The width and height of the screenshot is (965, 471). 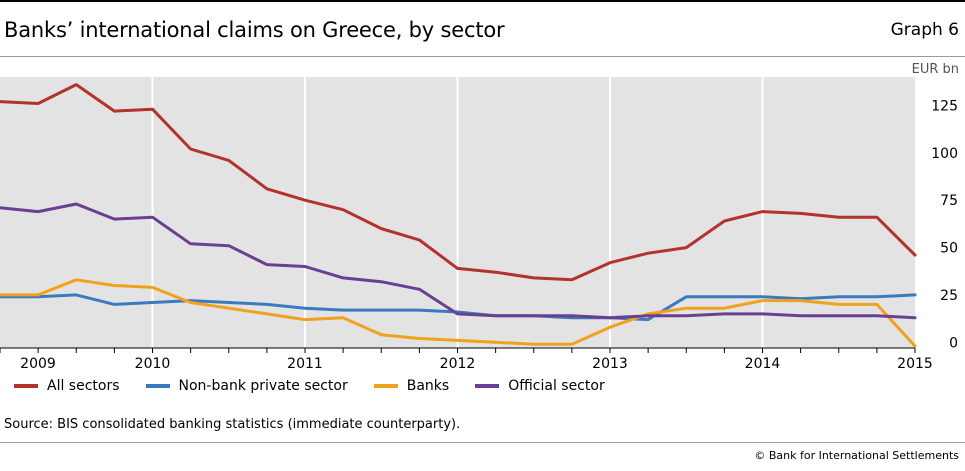 I want to click on x-tick-label-2012: 2012, so click(x=458, y=364).